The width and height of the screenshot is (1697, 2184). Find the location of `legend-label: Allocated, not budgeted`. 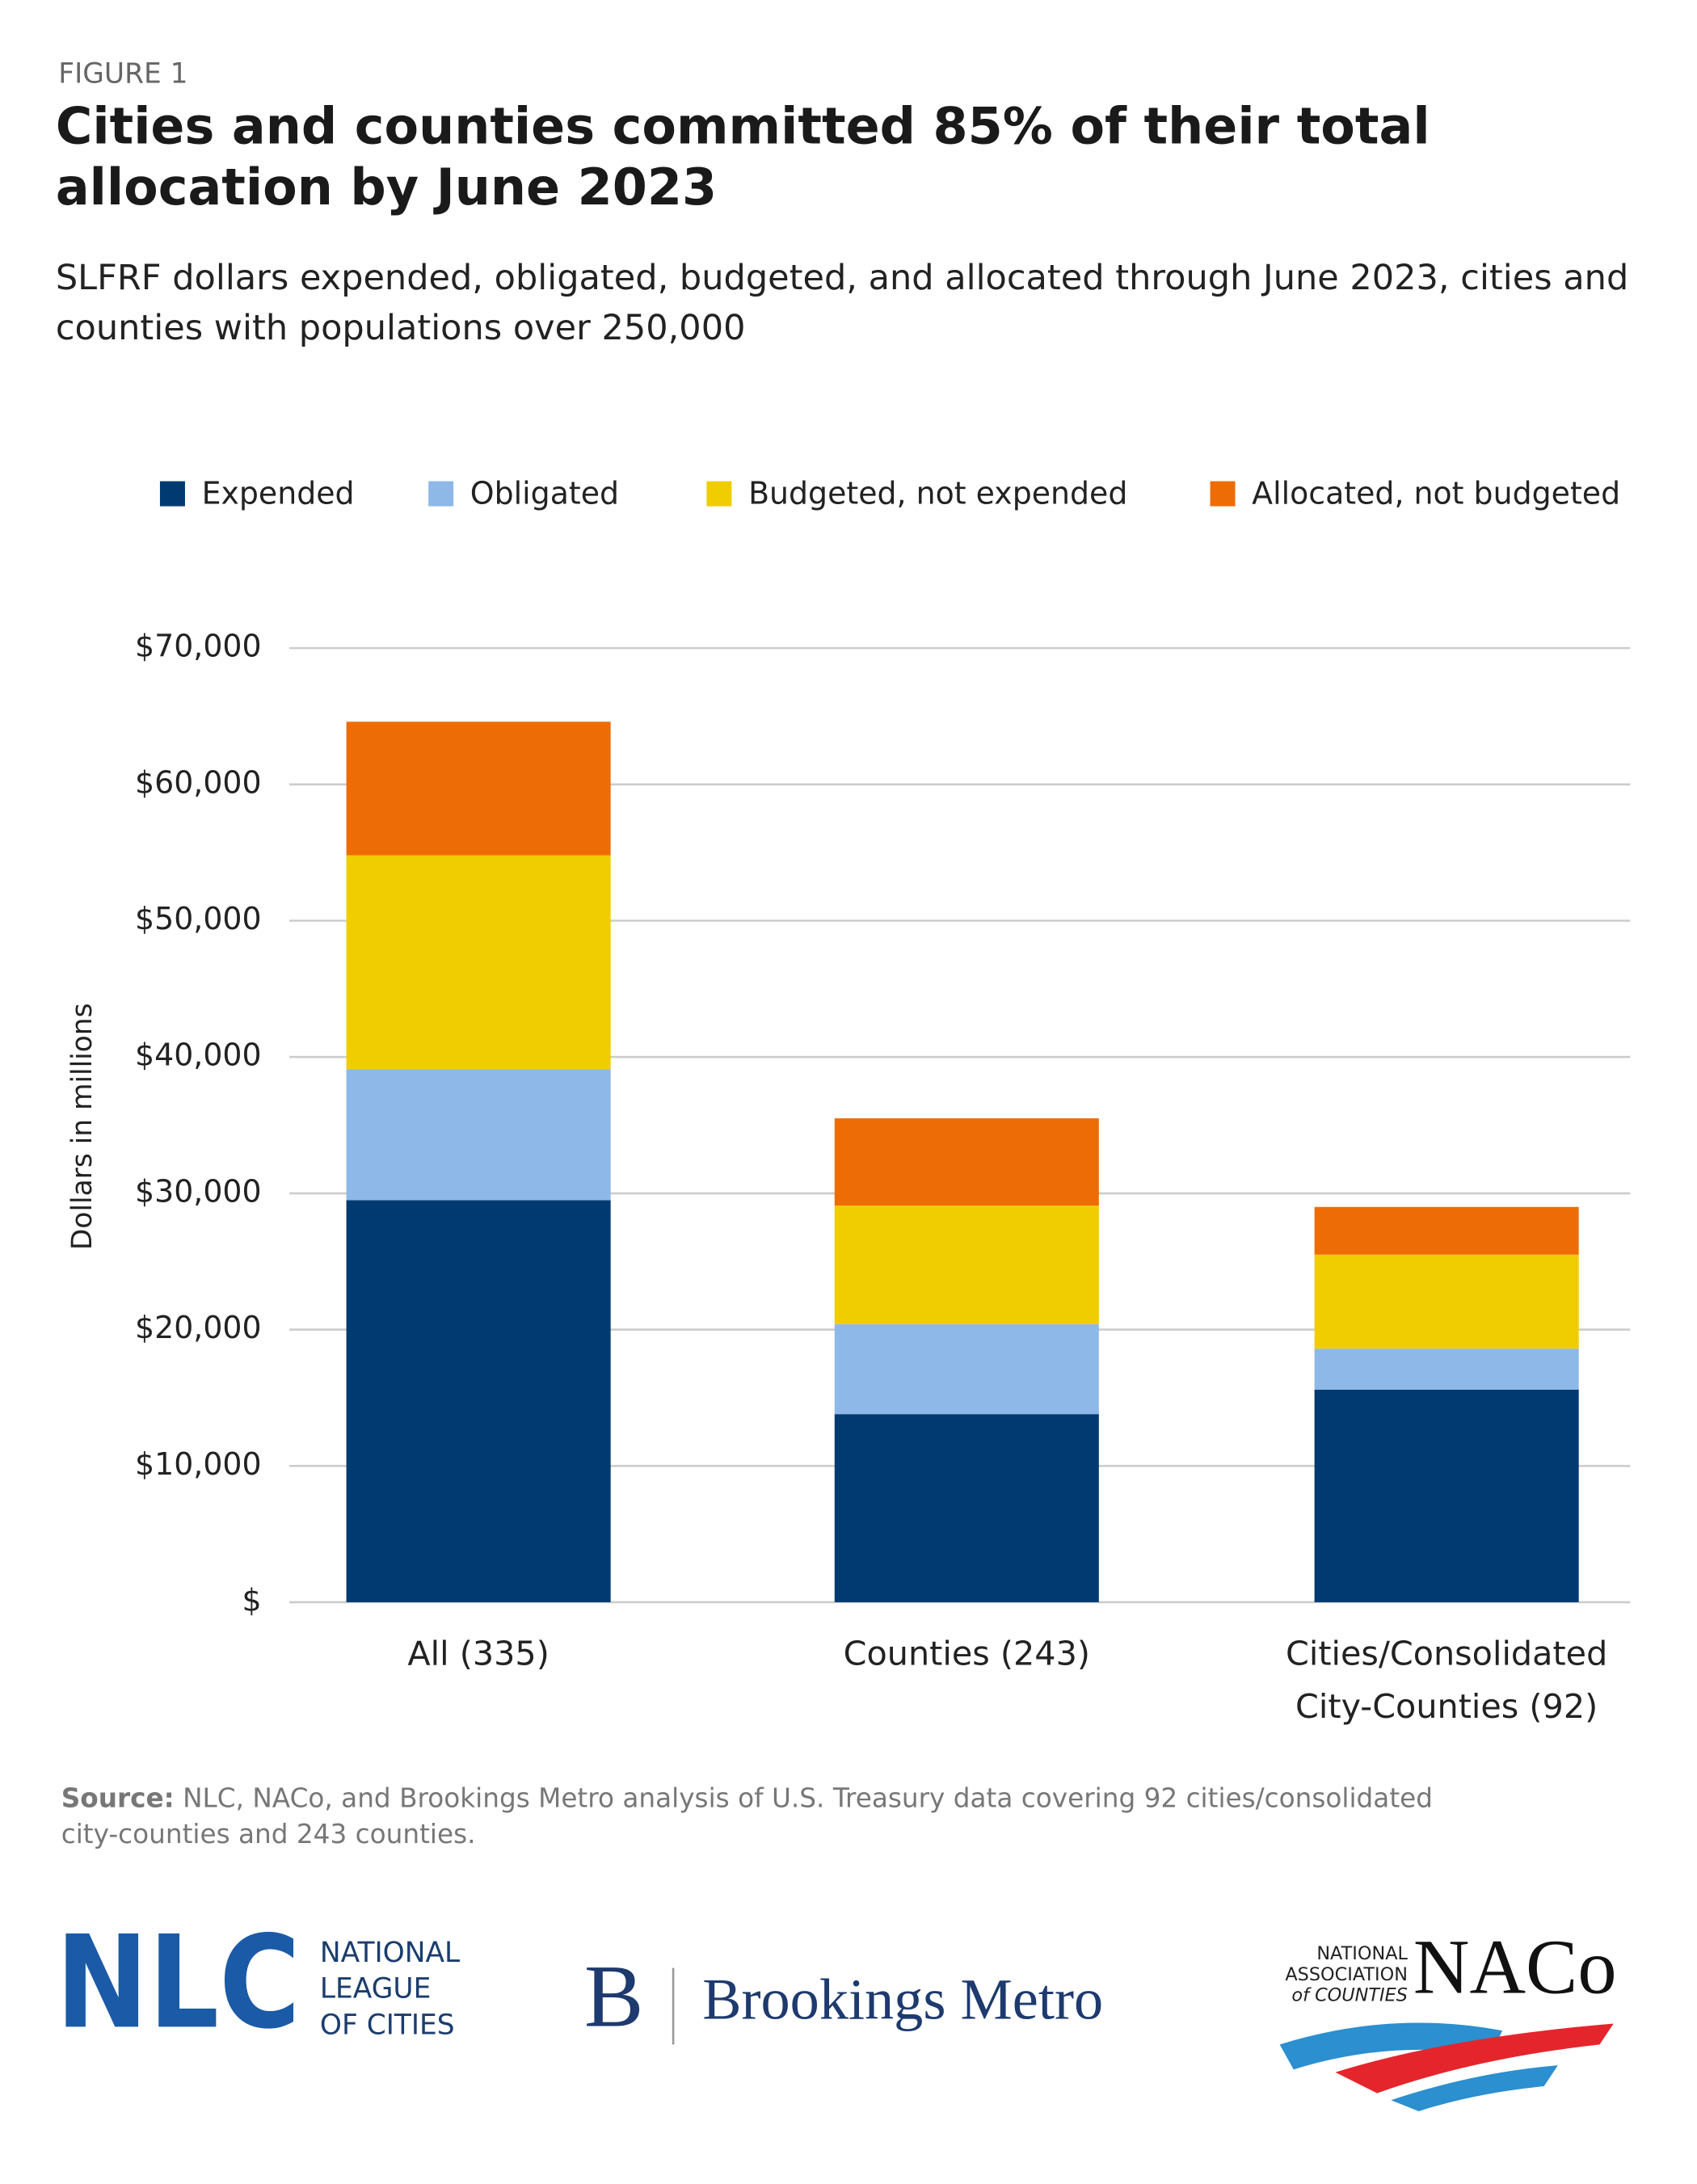

legend-label: Allocated, not budgeted is located at coordinates (1436, 493).